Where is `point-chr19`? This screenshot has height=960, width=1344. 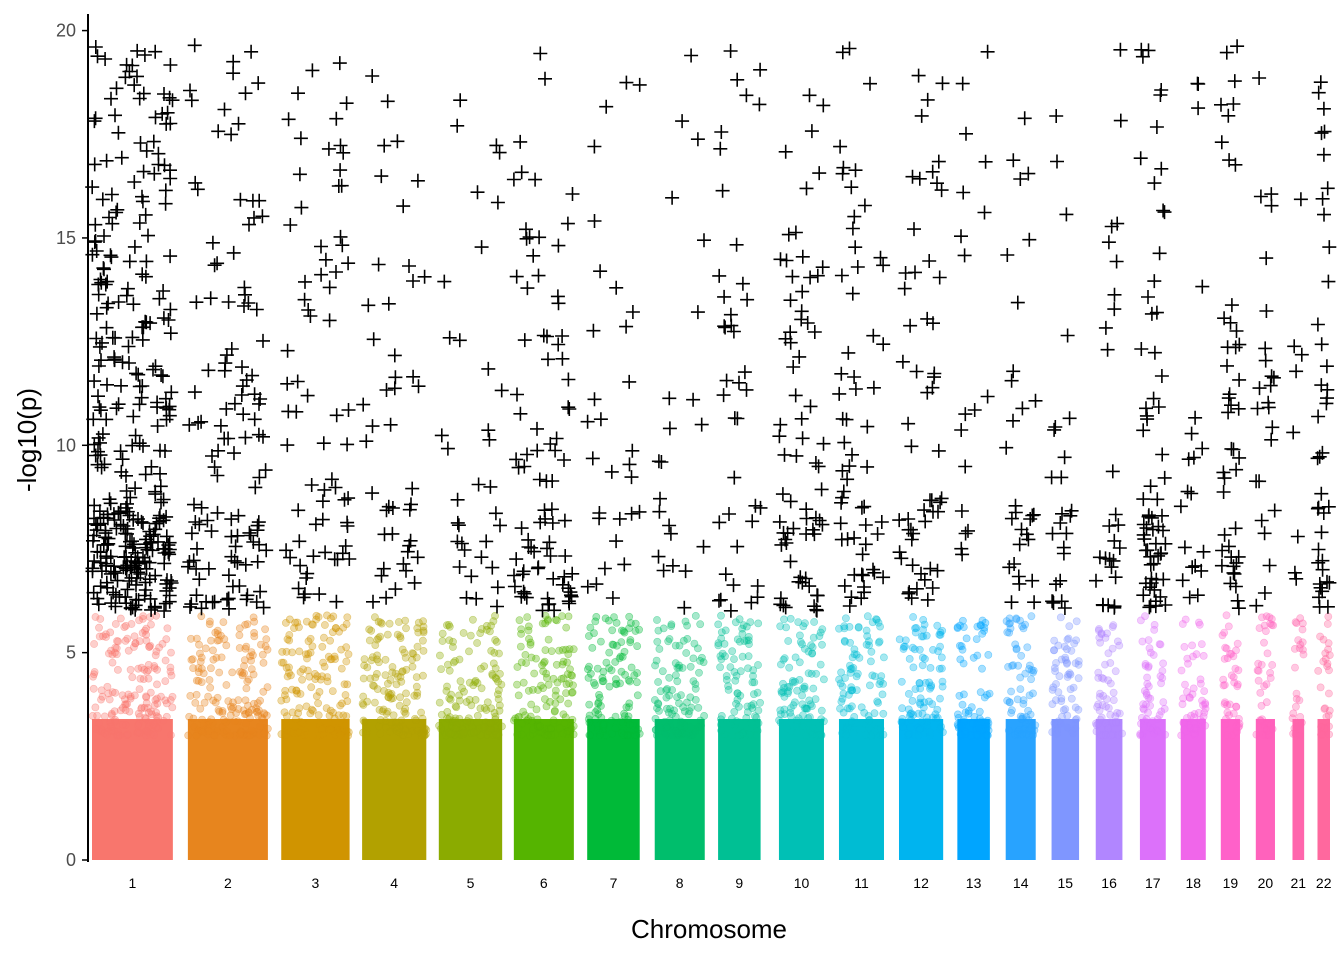
point-chr19 is located at coordinates (1236, 726).